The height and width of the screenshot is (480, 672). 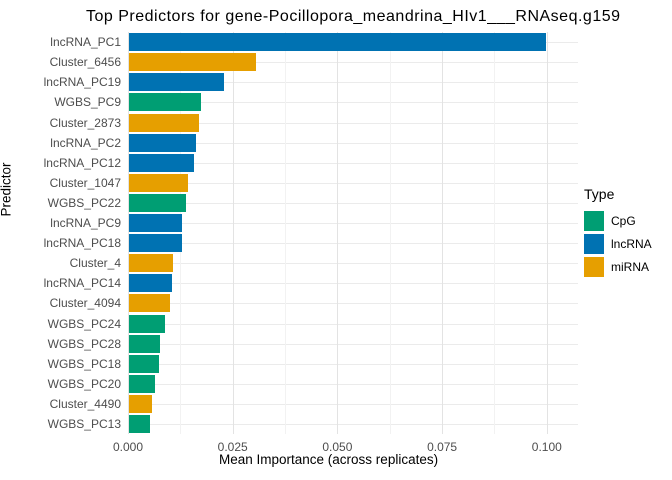 I want to click on legend-item-miRNA: miRNA, so click(x=618, y=267).